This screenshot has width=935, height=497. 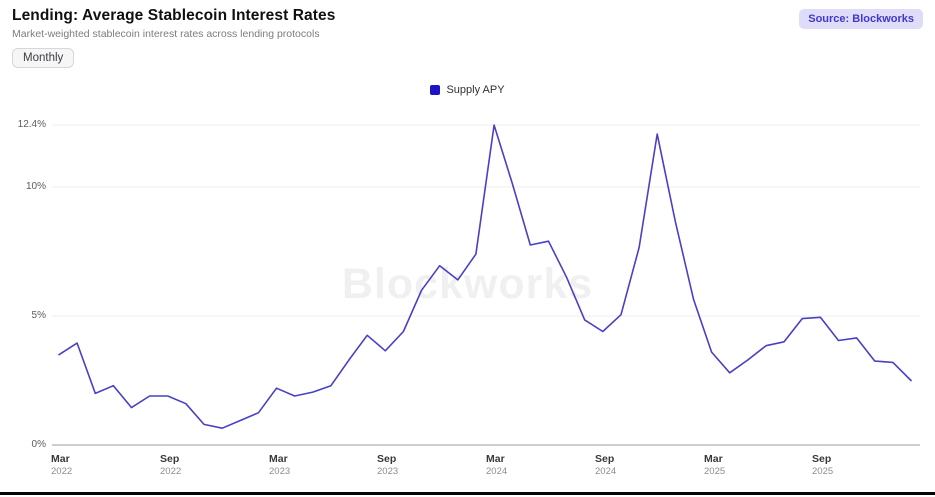 I want to click on x-axis-label: Sep 2023, so click(x=387, y=465).